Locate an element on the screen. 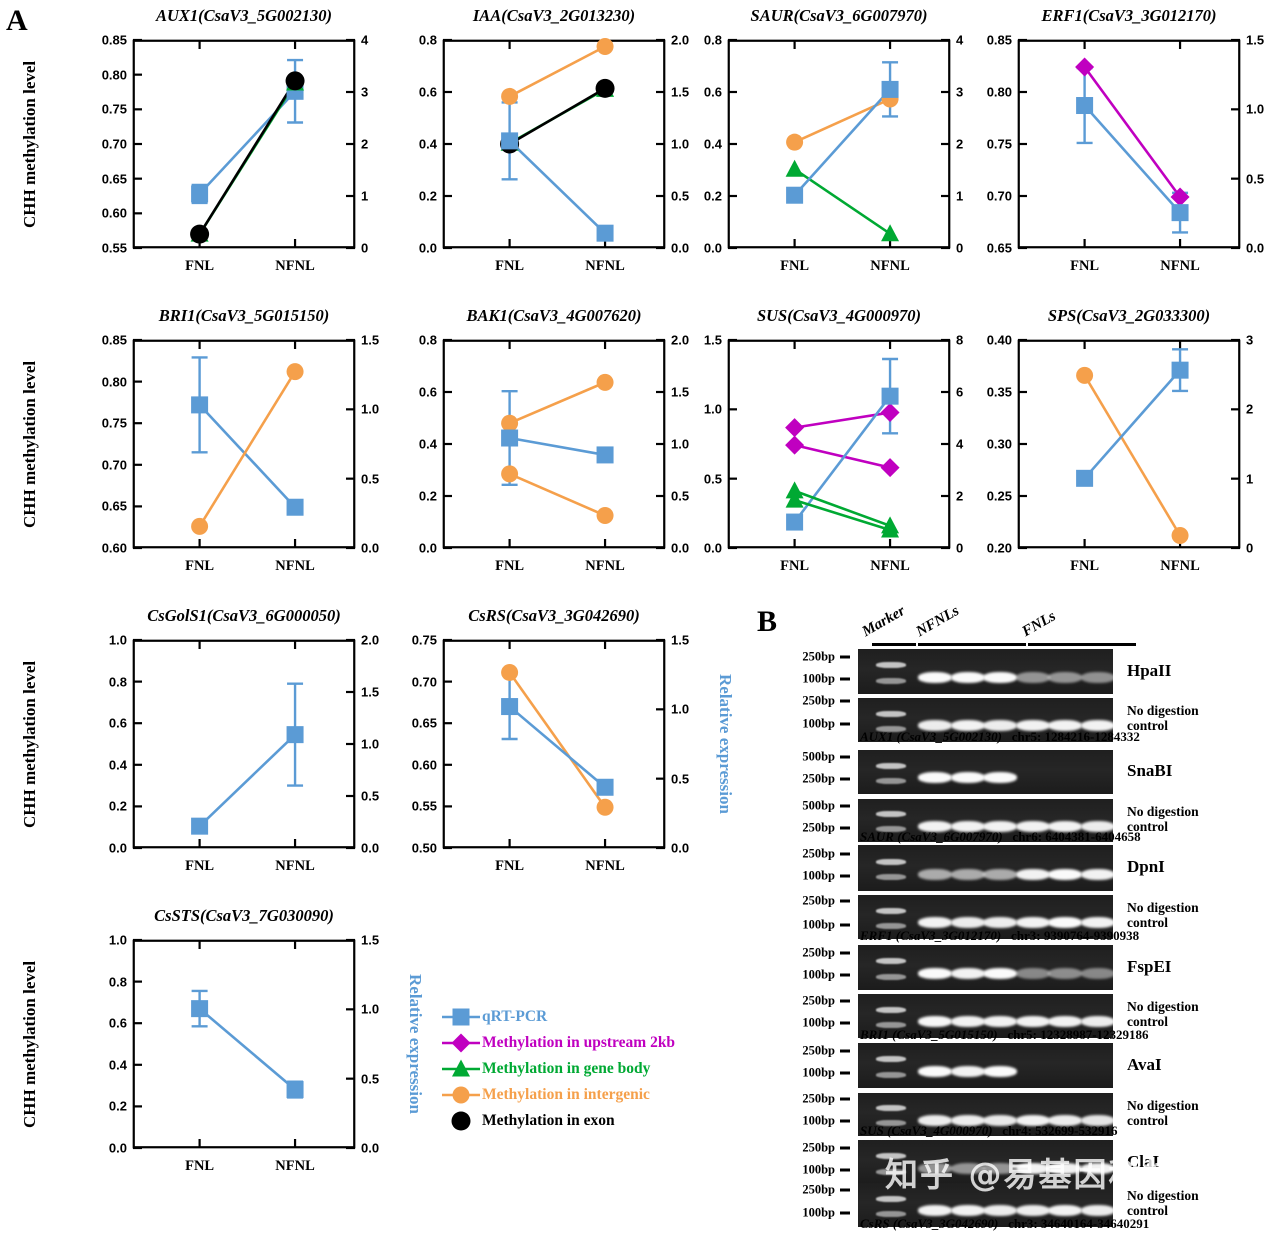 This screenshot has width=1269, height=1236. gel-image-snabi-control is located at coordinates (986, 820).